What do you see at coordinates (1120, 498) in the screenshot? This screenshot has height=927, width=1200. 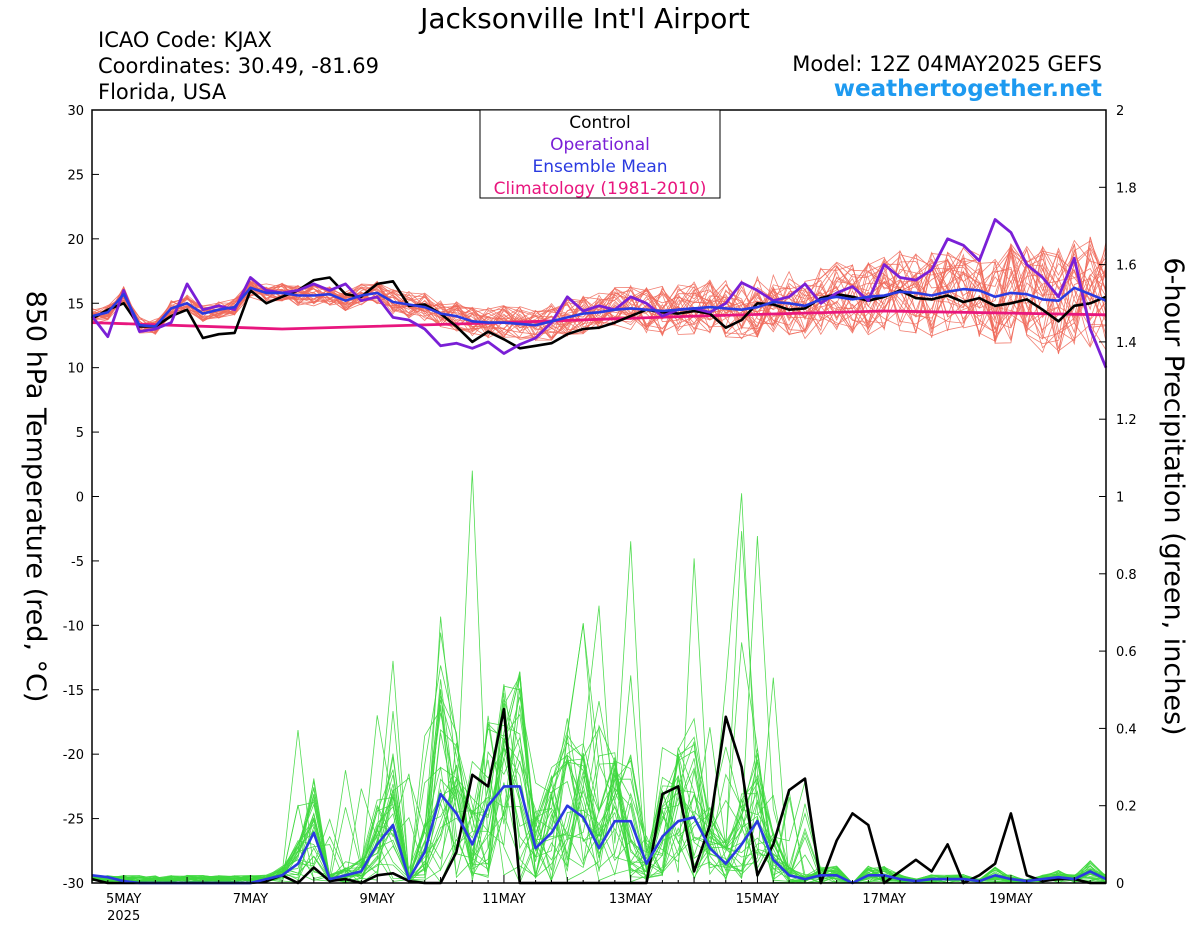 I see `right-tick-label: 1` at bounding box center [1120, 498].